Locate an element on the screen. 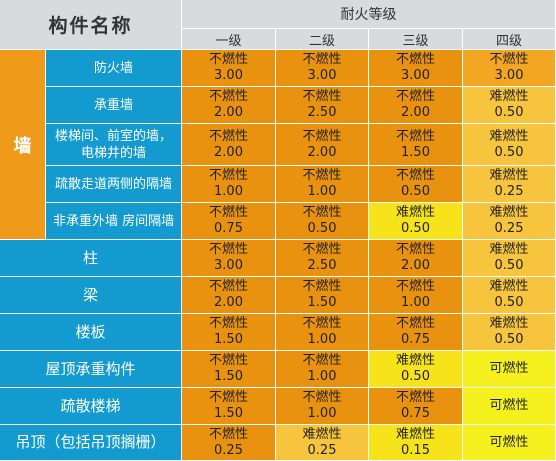 This screenshot has height=461, width=556. rating-cell: 难燃性 0.25 is located at coordinates (323, 443).